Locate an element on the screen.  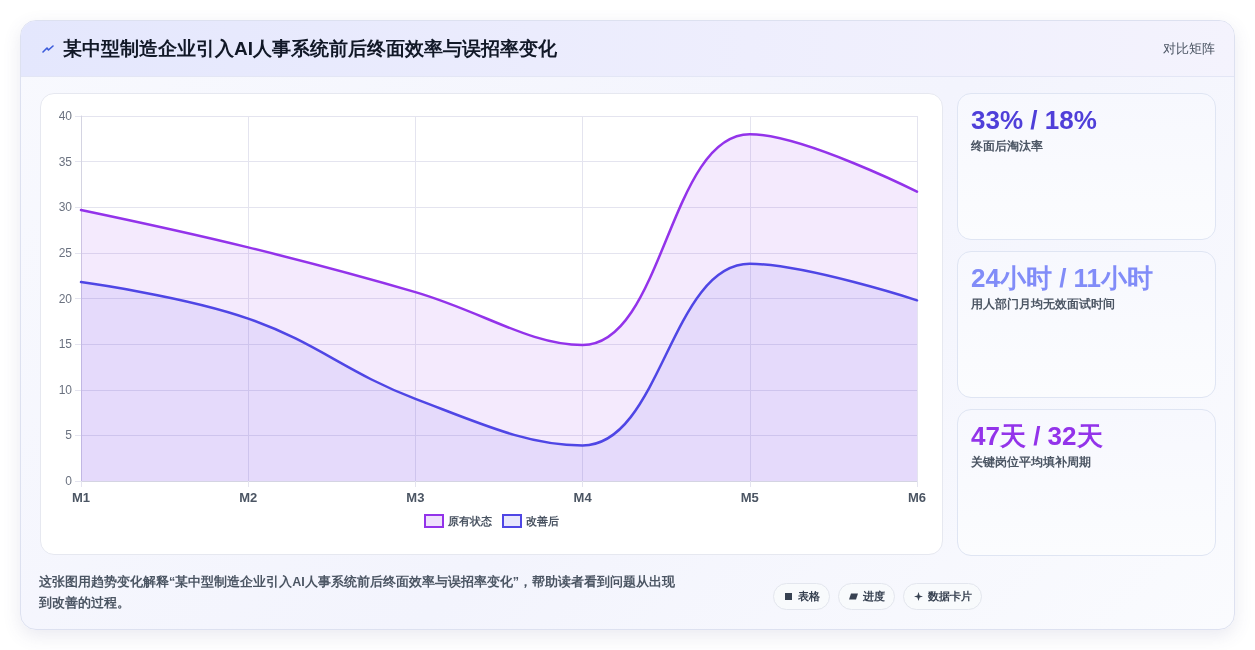
text: 33% / 18% is located at coordinates (1034, 120).